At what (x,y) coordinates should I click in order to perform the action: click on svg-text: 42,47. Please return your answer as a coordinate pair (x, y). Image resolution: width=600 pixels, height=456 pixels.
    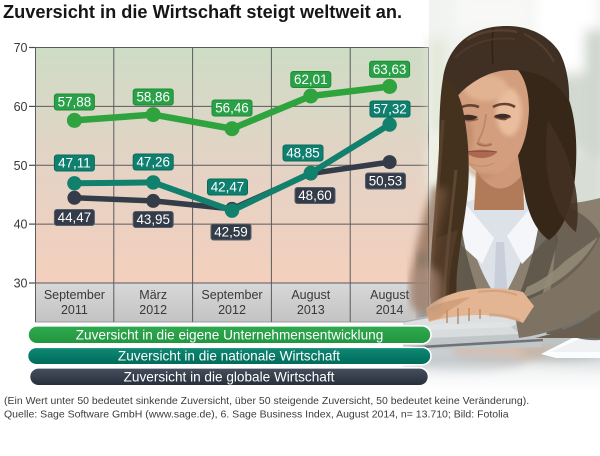
    Looking at the image, I should click on (228, 187).